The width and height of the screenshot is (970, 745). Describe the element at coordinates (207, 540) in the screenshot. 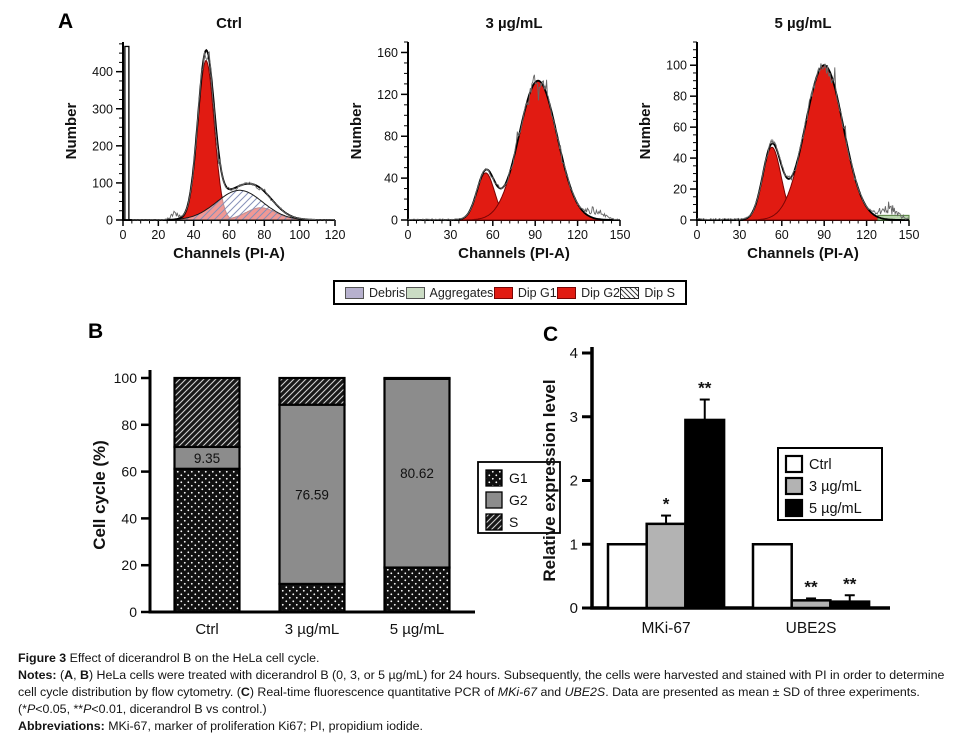

I see `bar-Ctrl-g1` at that location.